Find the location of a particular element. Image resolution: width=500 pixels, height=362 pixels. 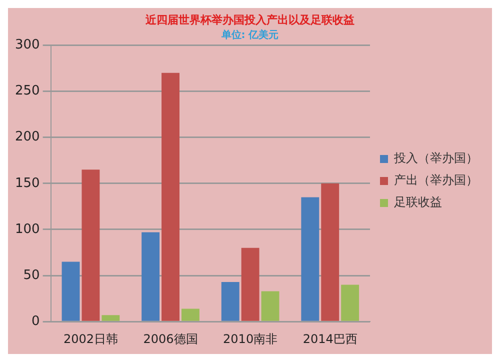

x-tick-label: 2014巴西 is located at coordinates (330, 339).